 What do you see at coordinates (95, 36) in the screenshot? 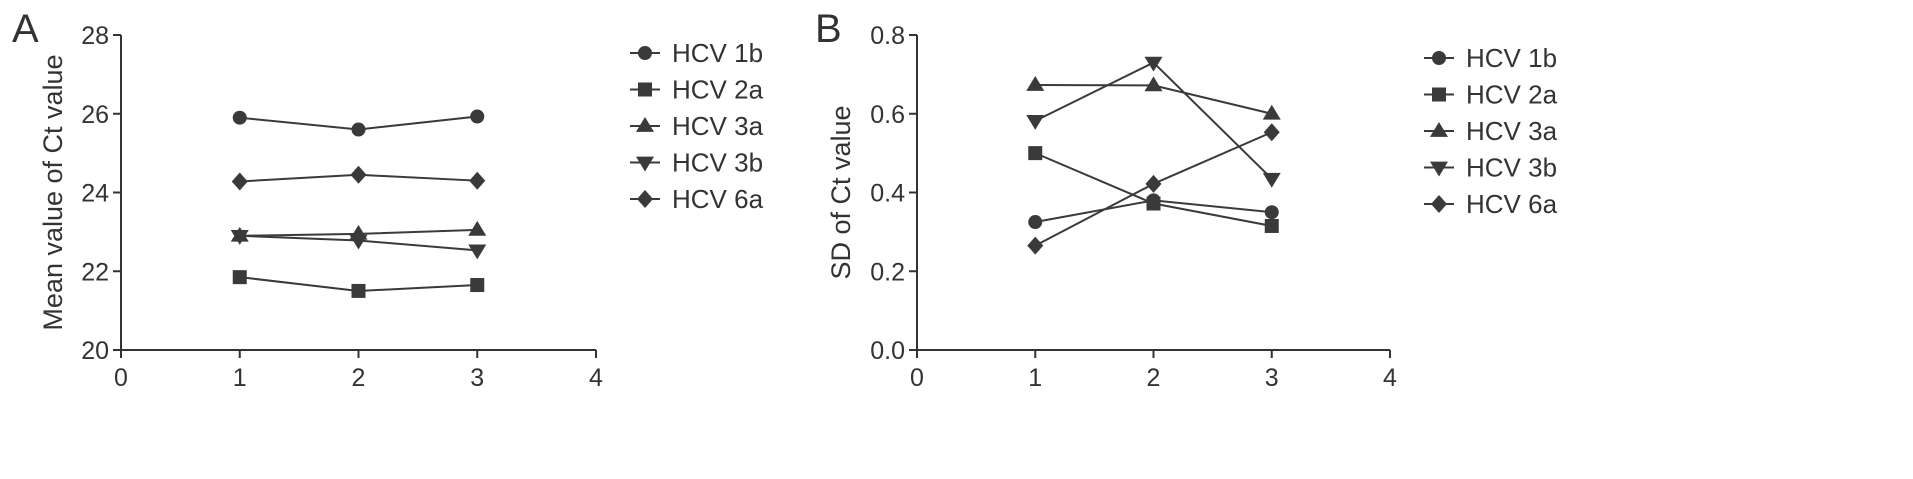
I see `y-tick-label: 28` at bounding box center [95, 36].